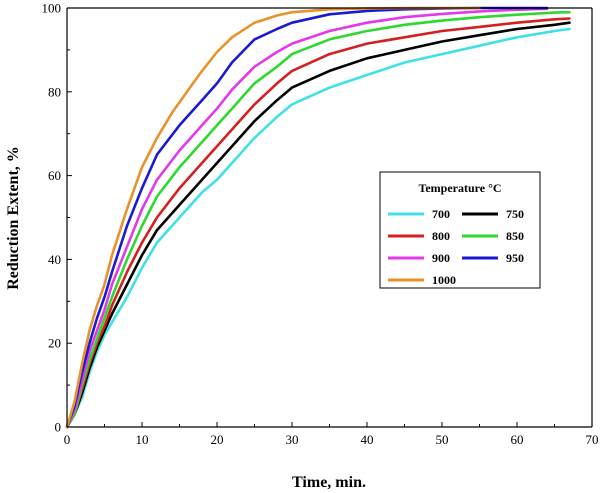  Describe the element at coordinates (217, 439) in the screenshot. I see `x-tick-label: 20` at that location.